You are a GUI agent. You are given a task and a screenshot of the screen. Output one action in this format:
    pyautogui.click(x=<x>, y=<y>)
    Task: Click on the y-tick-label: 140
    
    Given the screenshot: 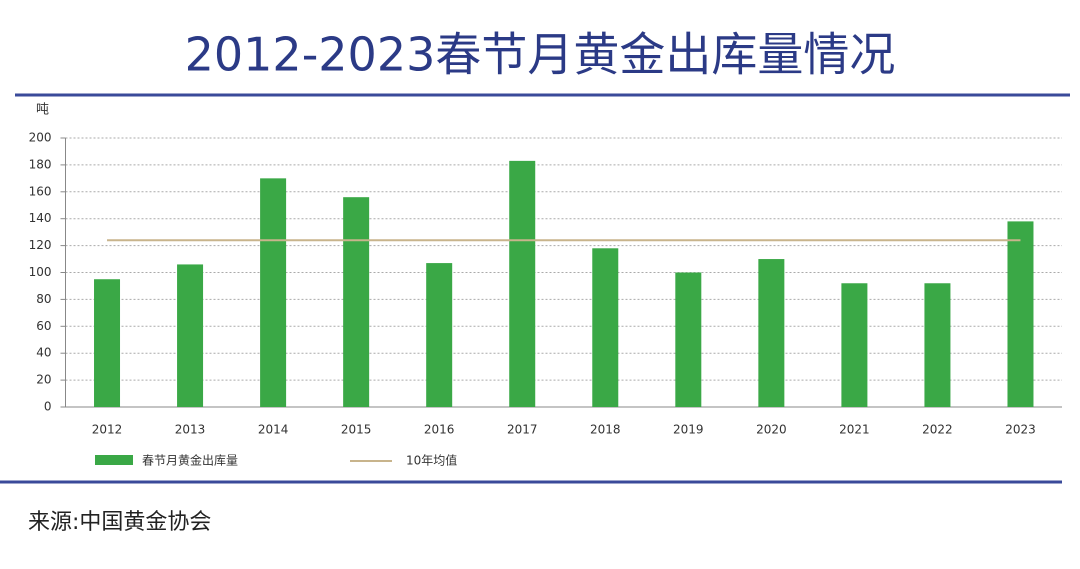 What is the action you would take?
    pyautogui.click(x=40, y=218)
    